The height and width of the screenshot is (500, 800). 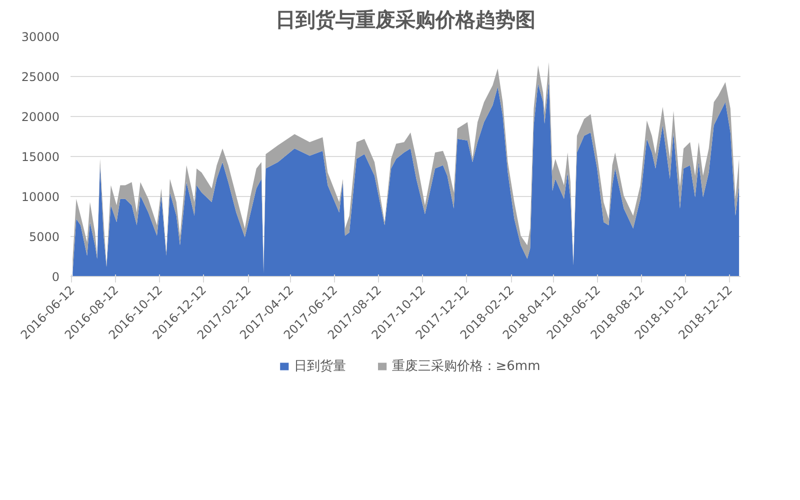 What do you see at coordinates (40, 157) in the screenshot?
I see `y-tick-label: 15000` at bounding box center [40, 157].